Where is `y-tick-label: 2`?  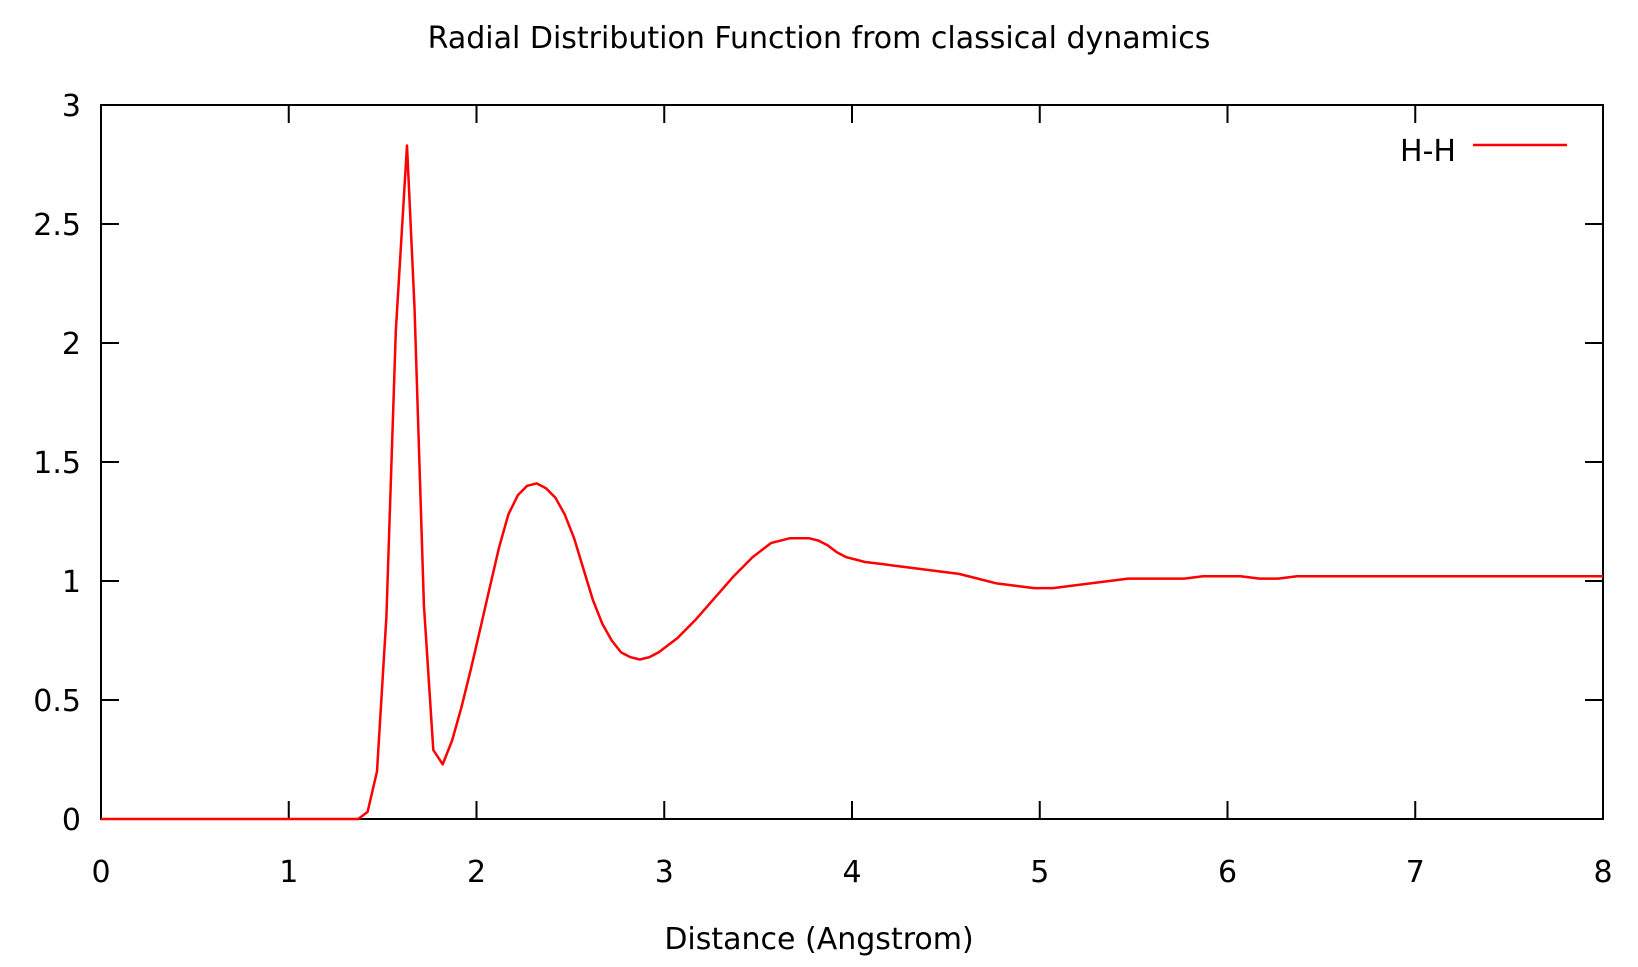 y-tick-label: 2 is located at coordinates (71, 344).